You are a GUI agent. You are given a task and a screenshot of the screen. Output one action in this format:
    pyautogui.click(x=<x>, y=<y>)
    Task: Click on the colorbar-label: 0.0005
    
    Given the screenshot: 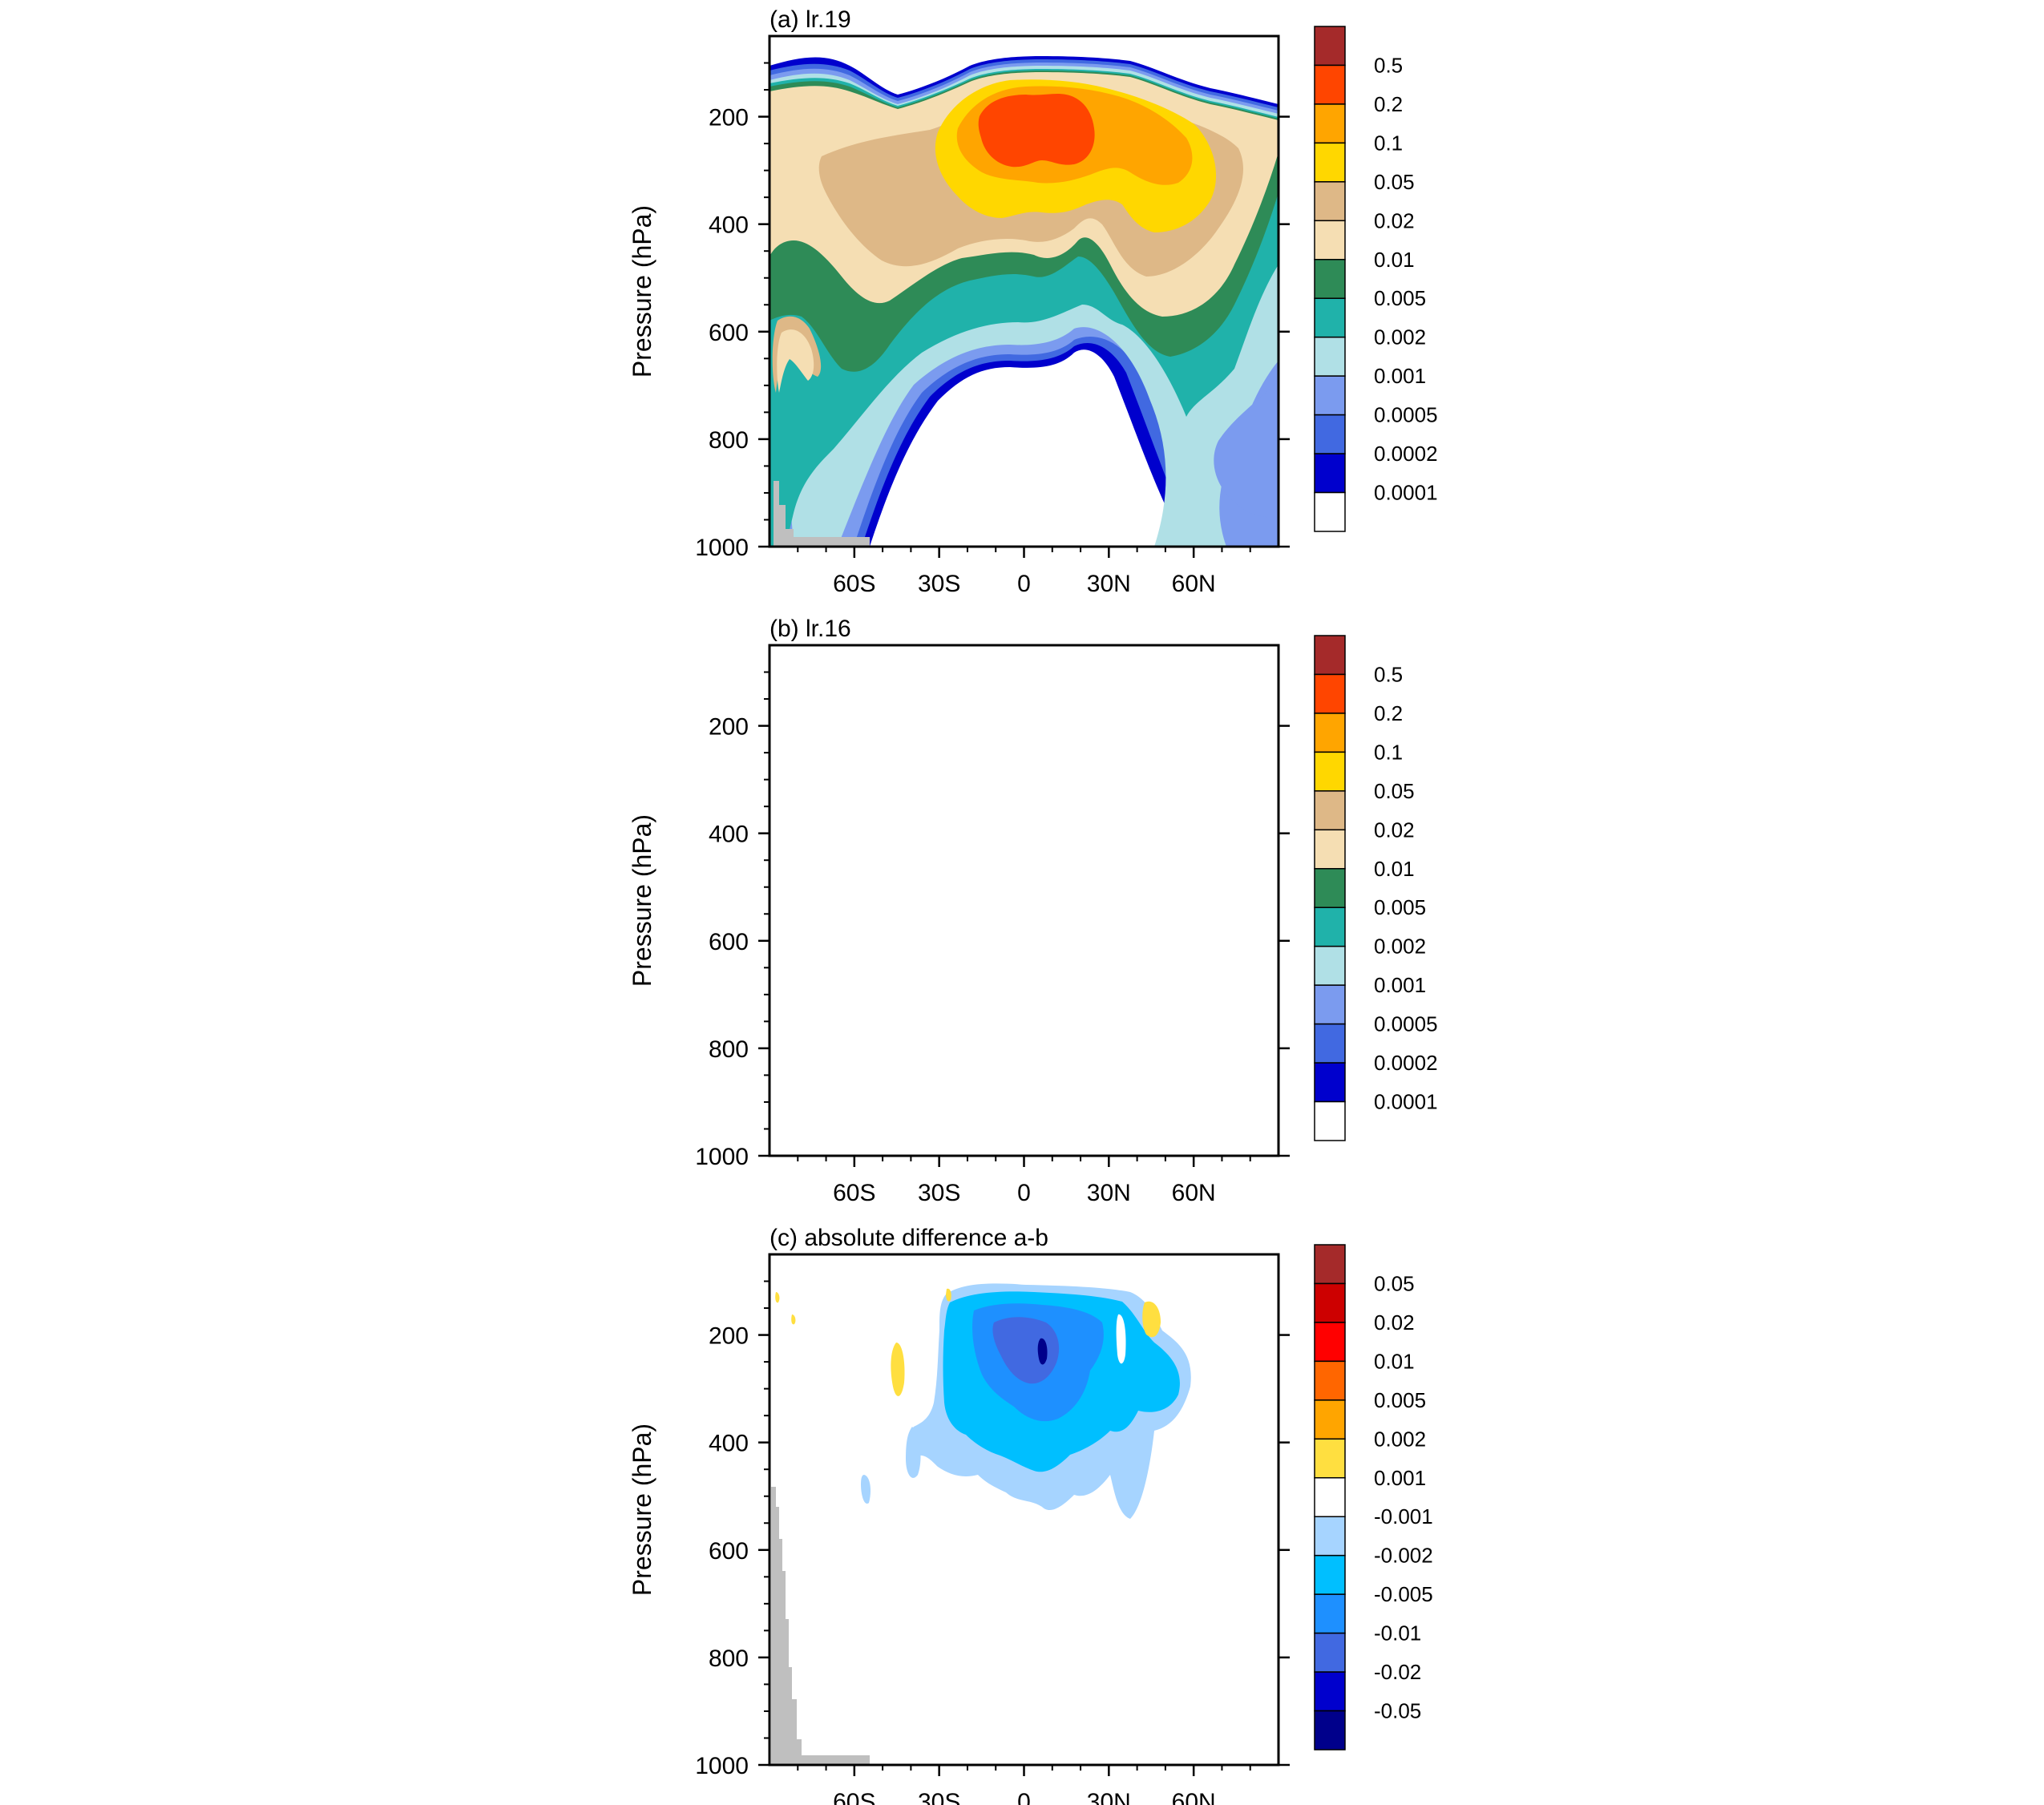 What is the action you would take?
    pyautogui.click(x=1406, y=1024)
    